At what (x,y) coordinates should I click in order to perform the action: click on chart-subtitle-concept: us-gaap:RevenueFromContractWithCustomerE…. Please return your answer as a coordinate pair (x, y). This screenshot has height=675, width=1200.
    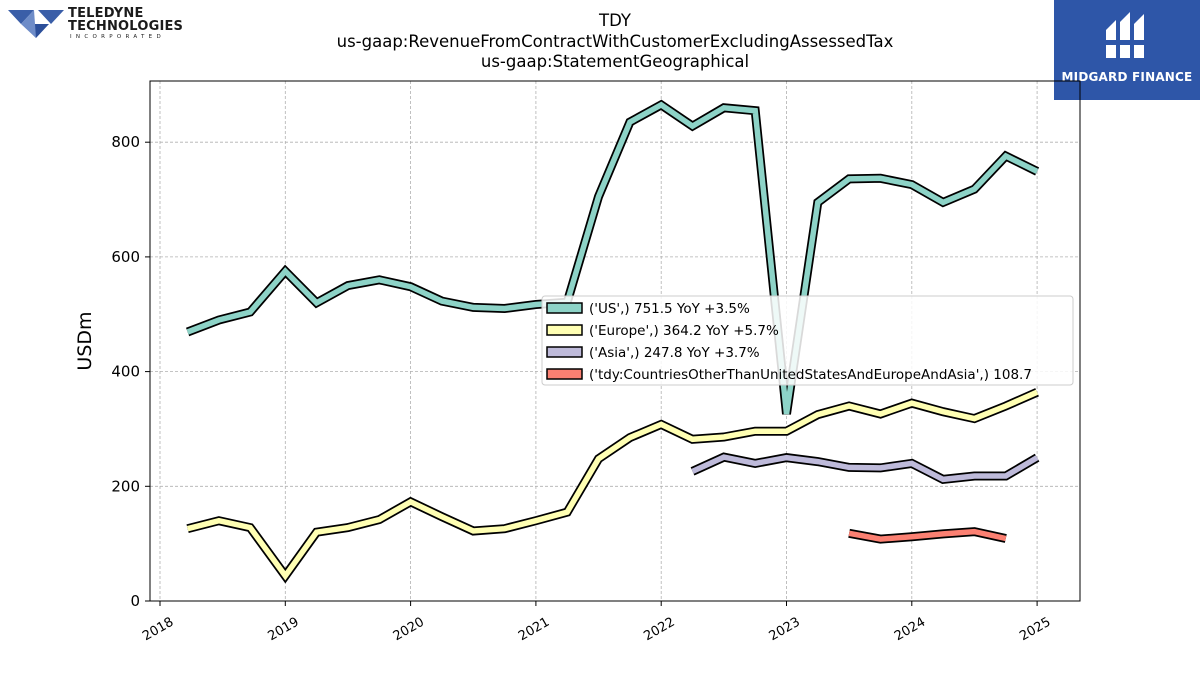
    Looking at the image, I should click on (615, 41).